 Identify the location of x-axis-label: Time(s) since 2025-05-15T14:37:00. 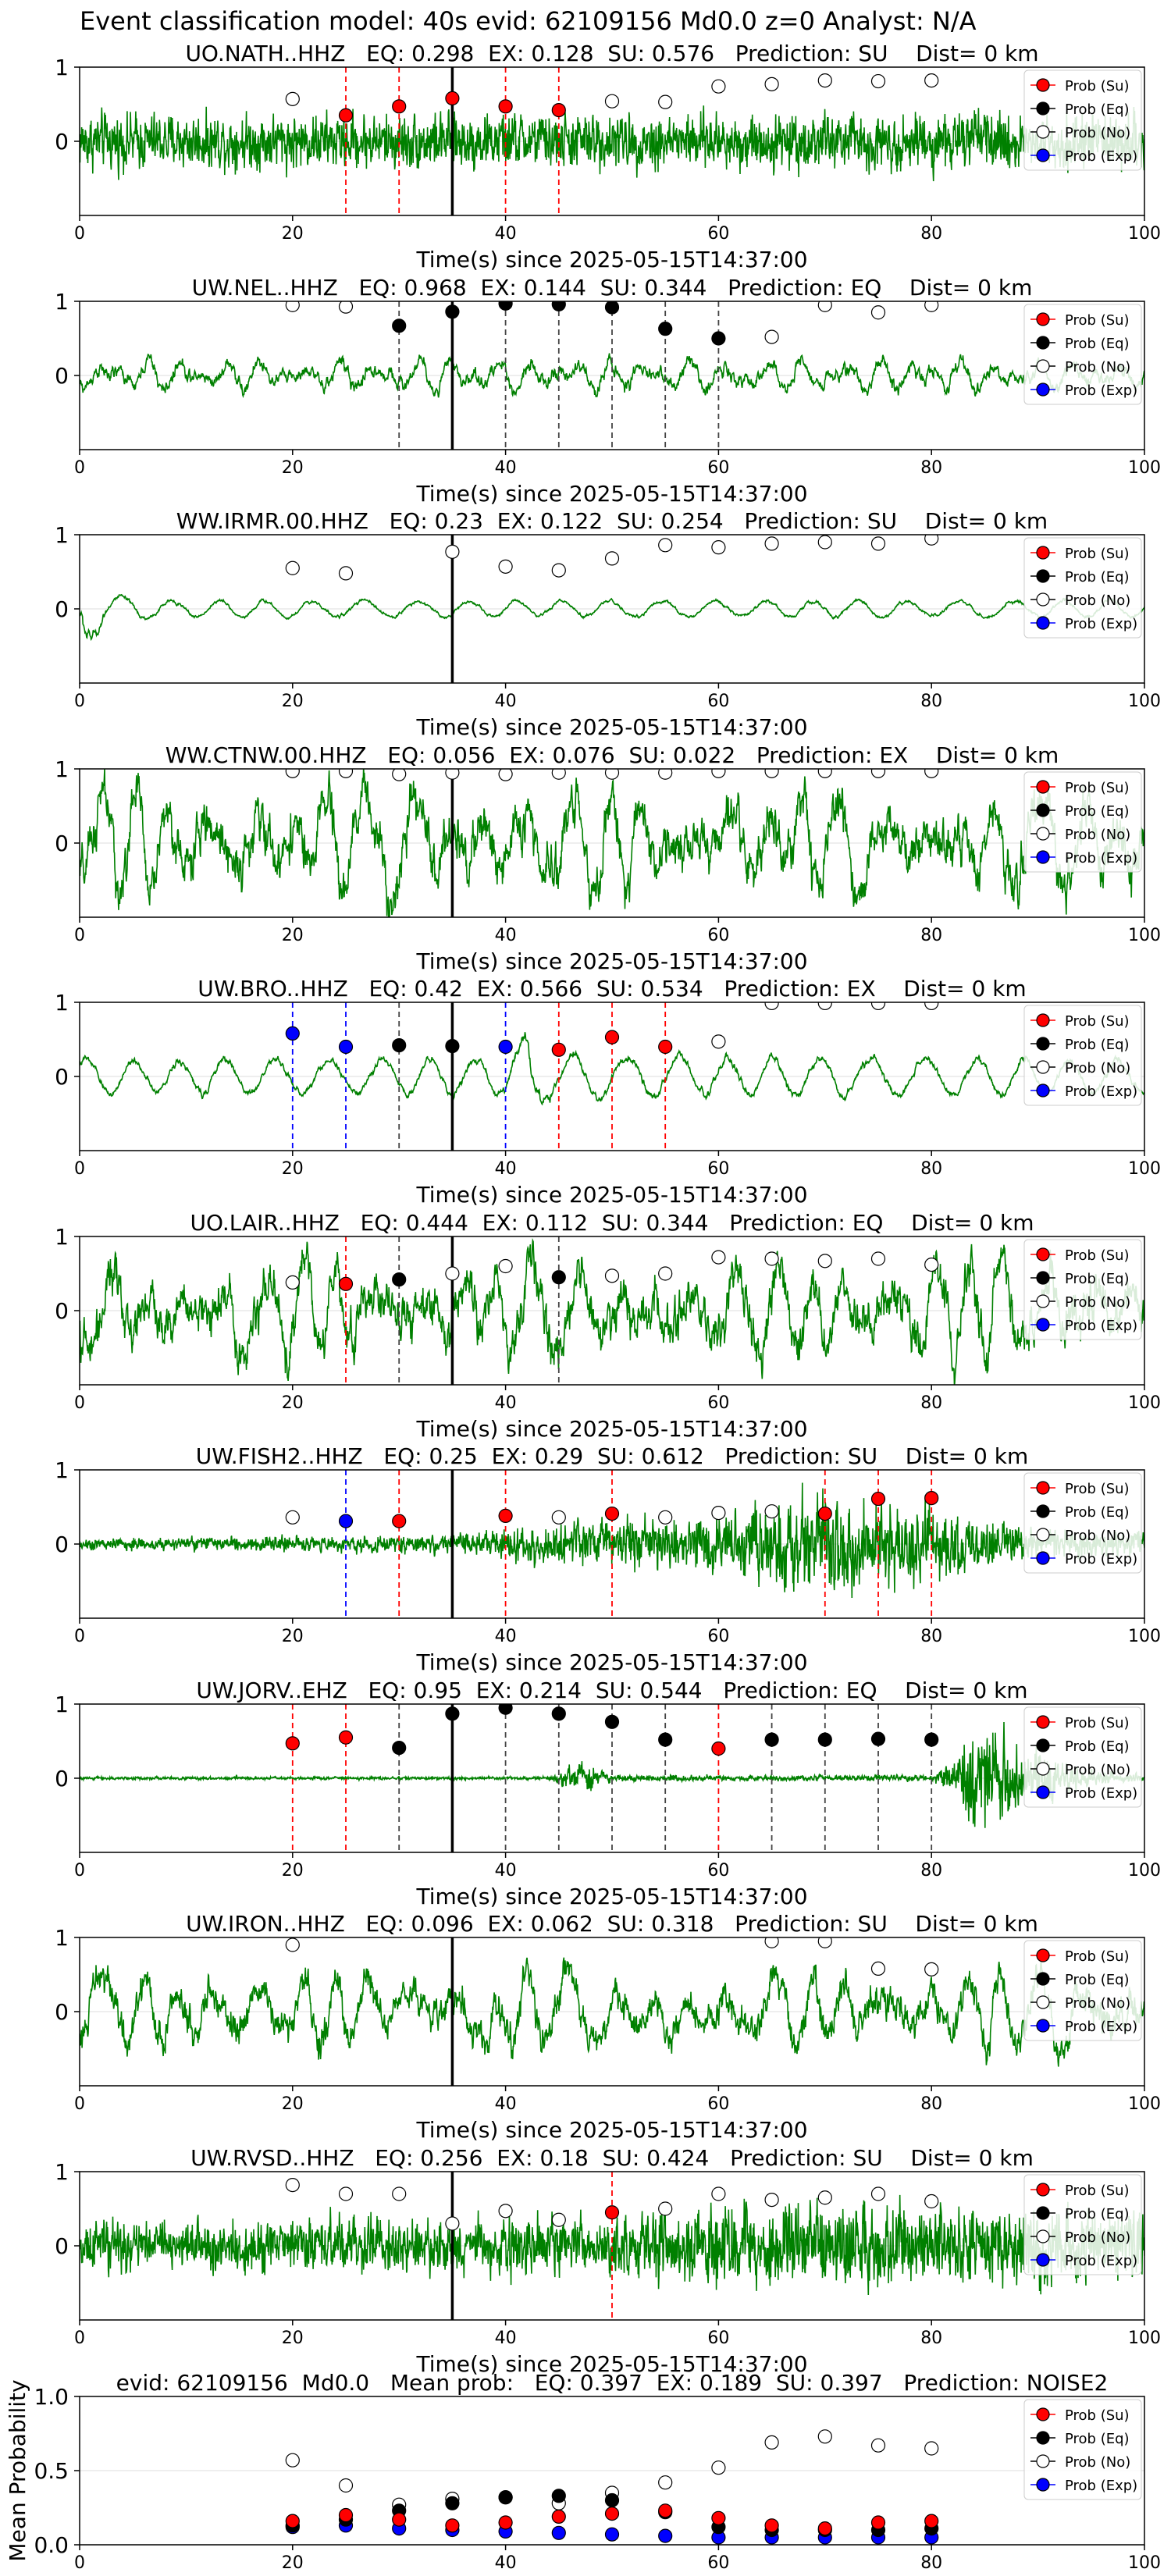
(611, 727).